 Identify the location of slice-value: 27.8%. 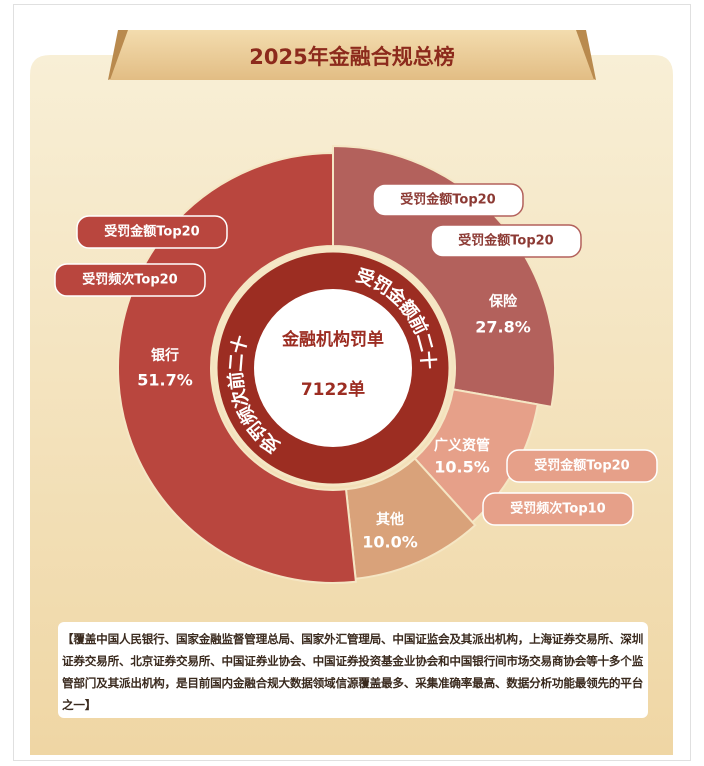
(503, 327).